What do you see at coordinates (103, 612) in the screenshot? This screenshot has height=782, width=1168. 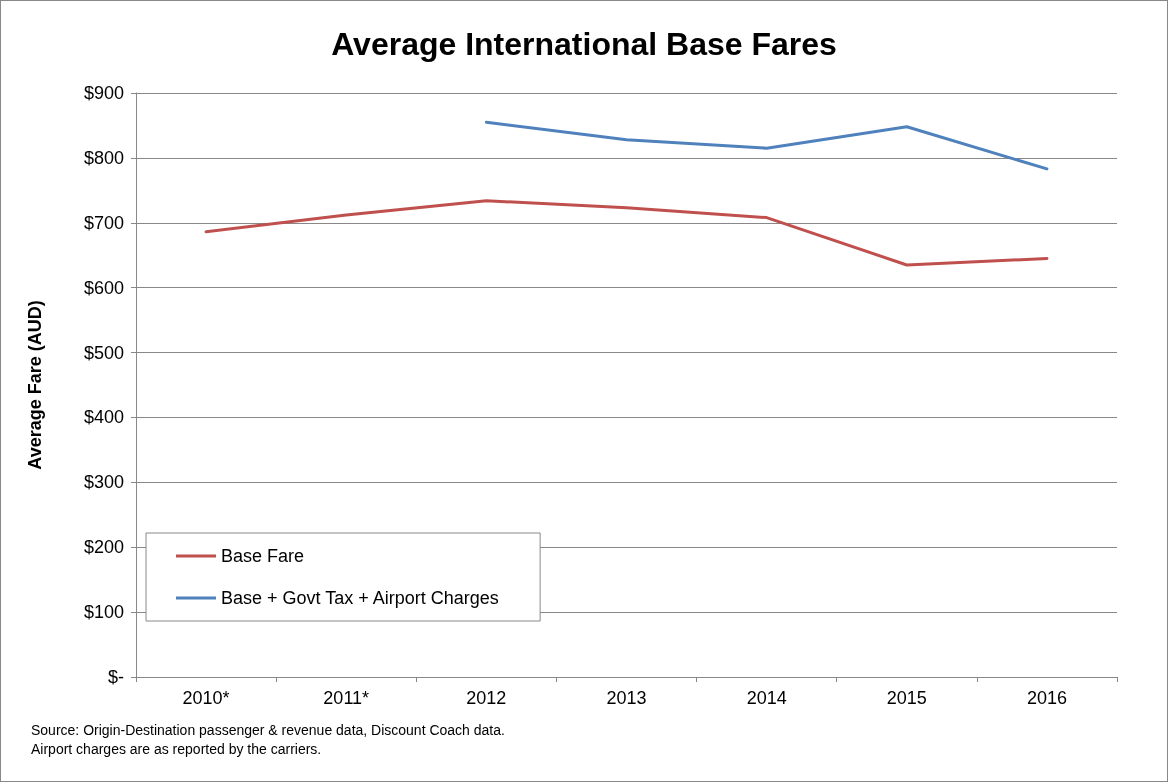 I see `y-tick-label: $100` at bounding box center [103, 612].